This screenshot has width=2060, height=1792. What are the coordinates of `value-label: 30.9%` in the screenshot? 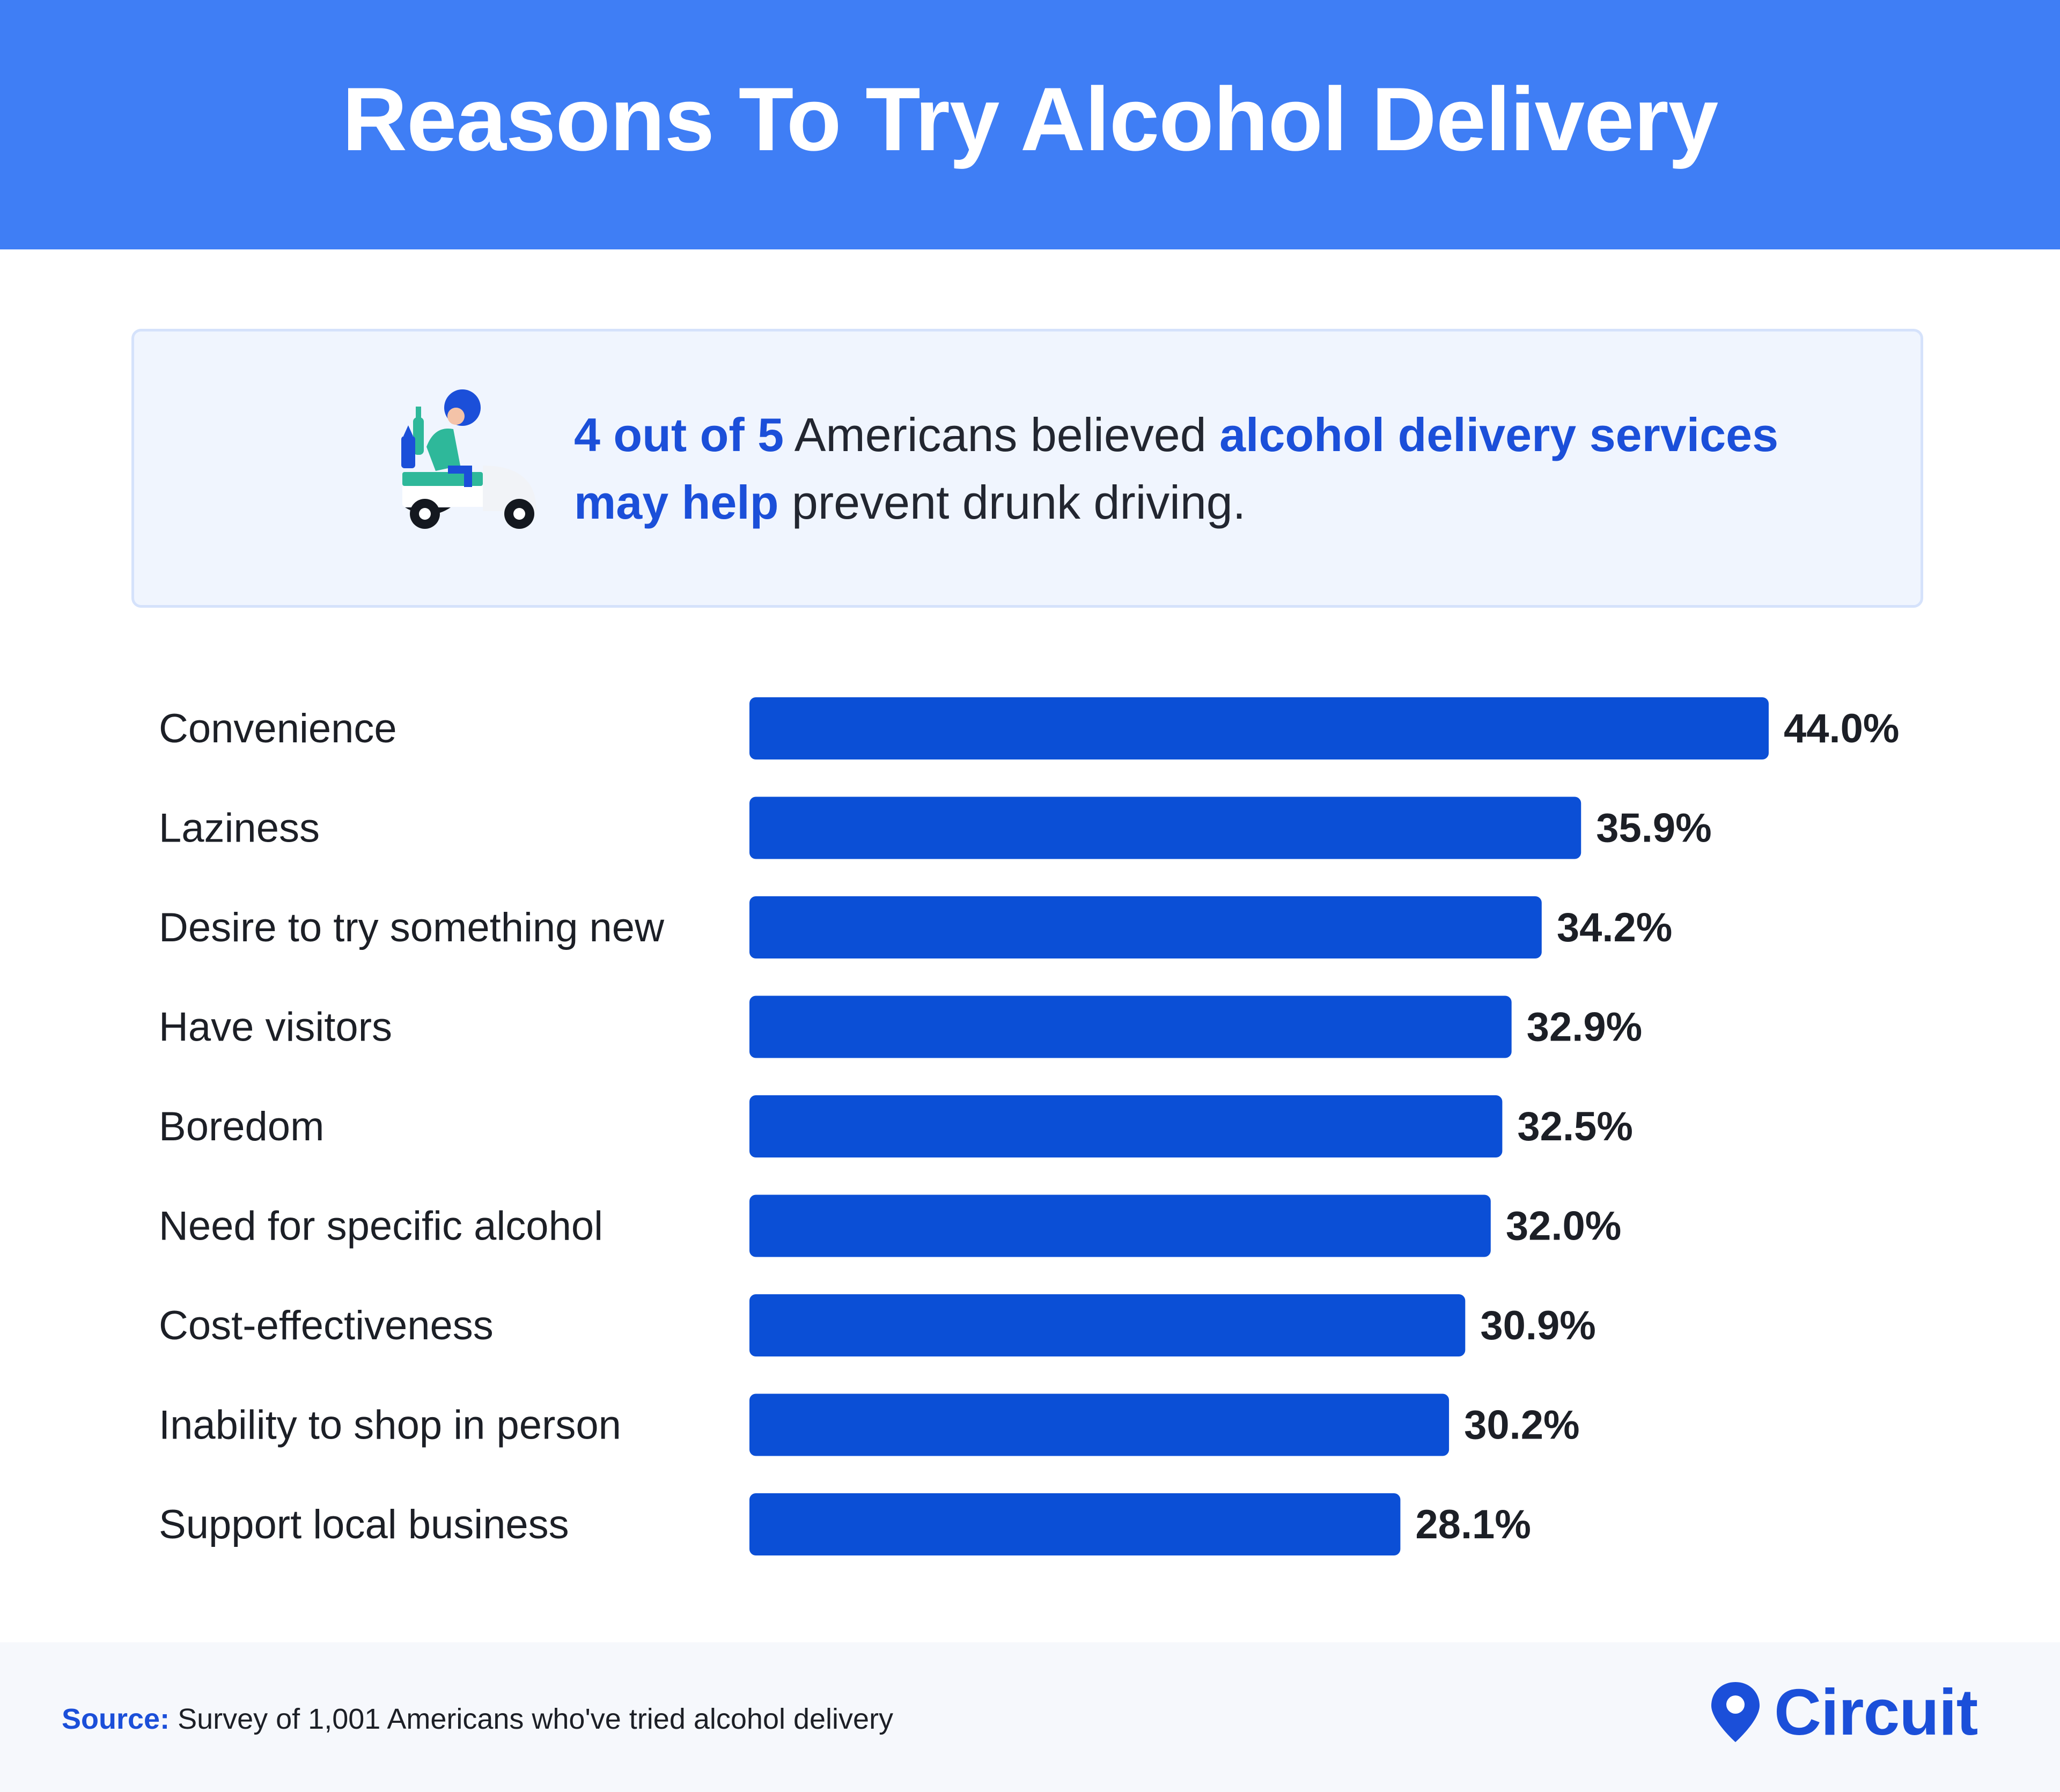 It's located at (1538, 1325).